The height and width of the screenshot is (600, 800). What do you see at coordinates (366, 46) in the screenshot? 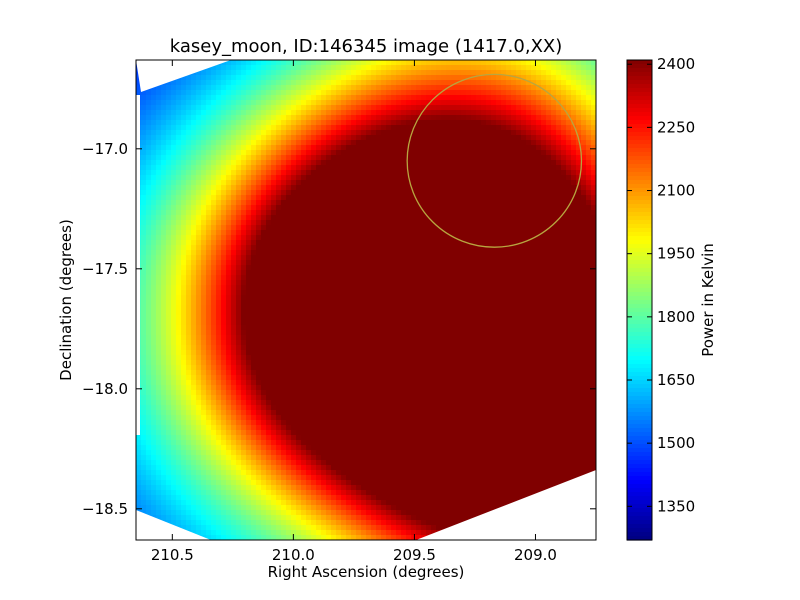
I see `chart-title: kasey_moon, ID:146345 image (1417.0,XX)` at bounding box center [366, 46].